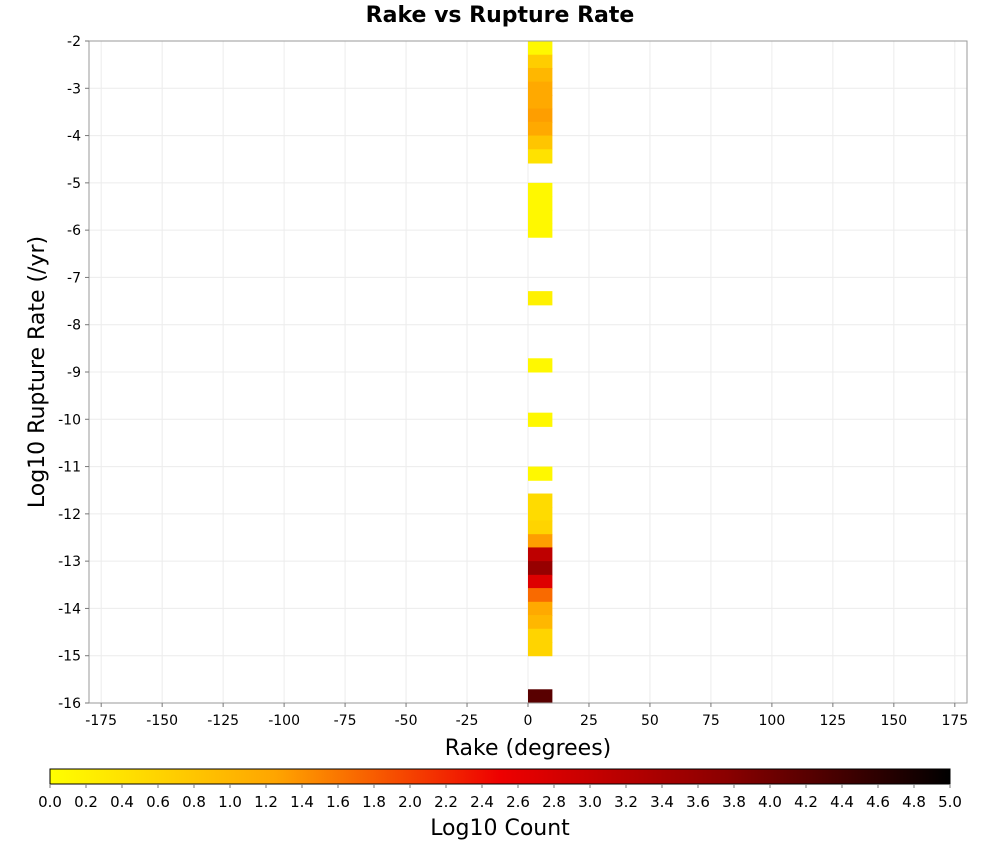 The height and width of the screenshot is (850, 1000). Describe the element at coordinates (223, 721) in the screenshot. I see `x-tick-label: -125` at that location.